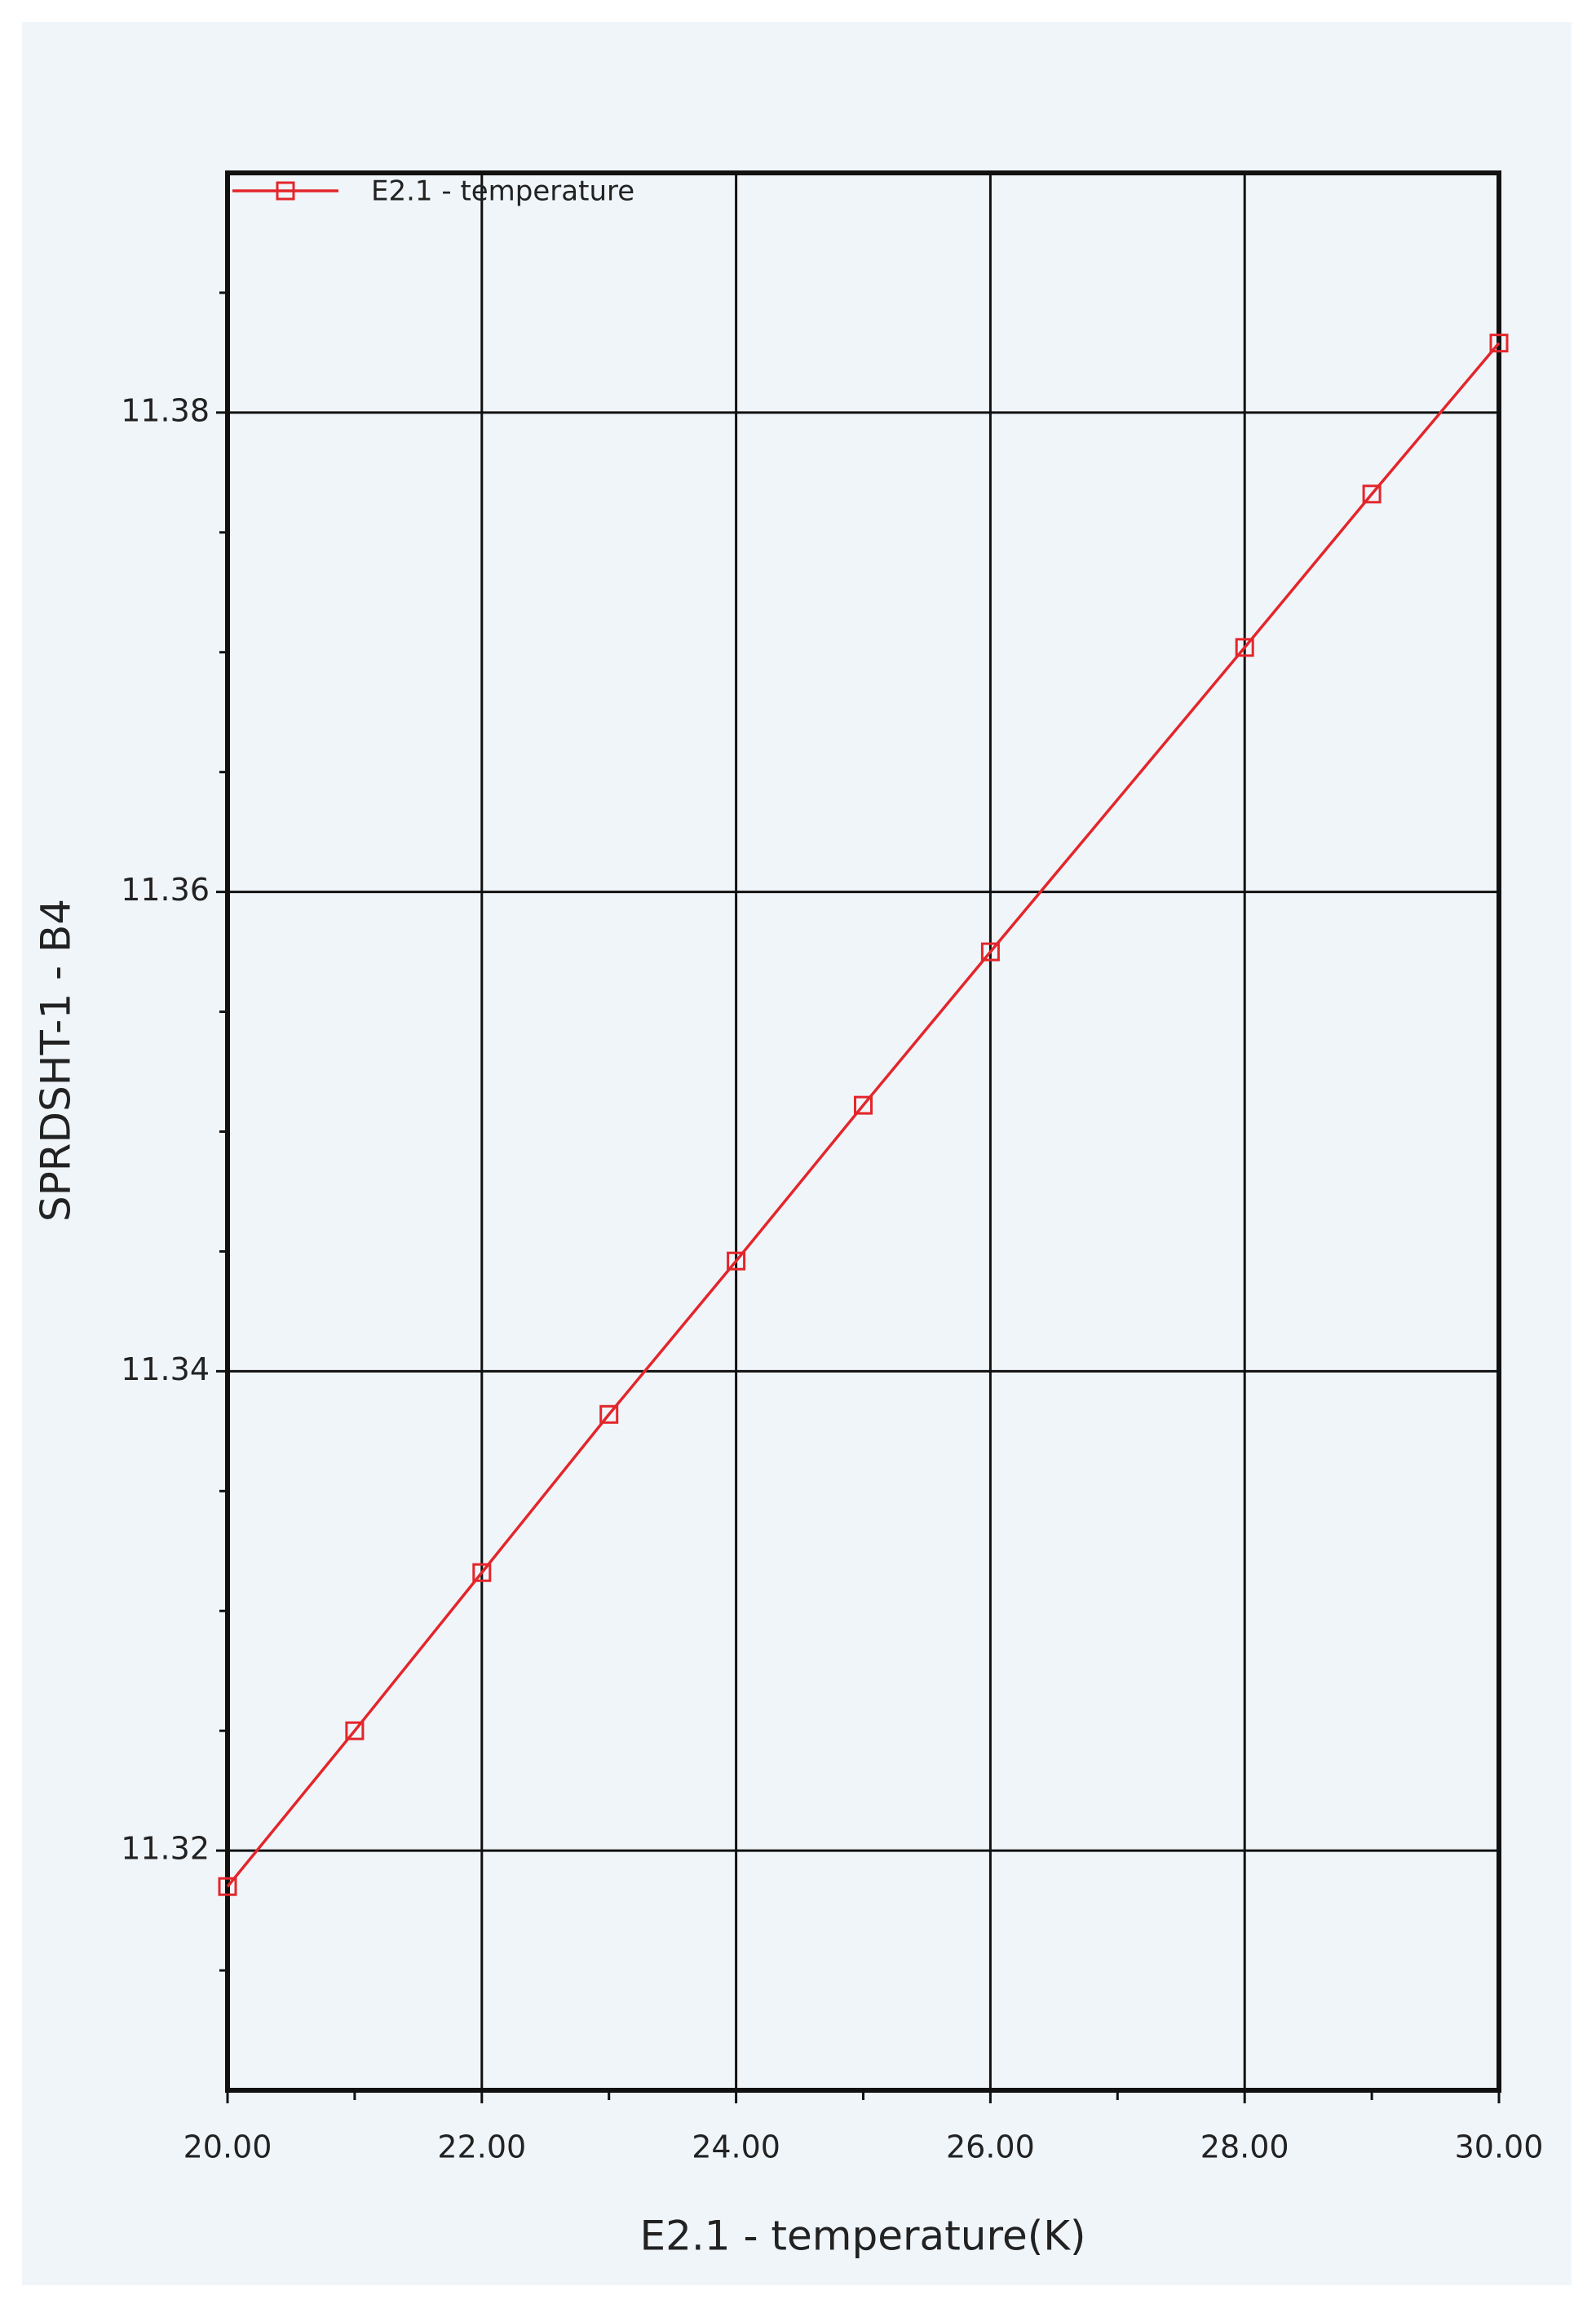 This screenshot has height=2317, width=1596. Describe the element at coordinates (165, 410) in the screenshot. I see `y-tick-label: 11.38` at that location.